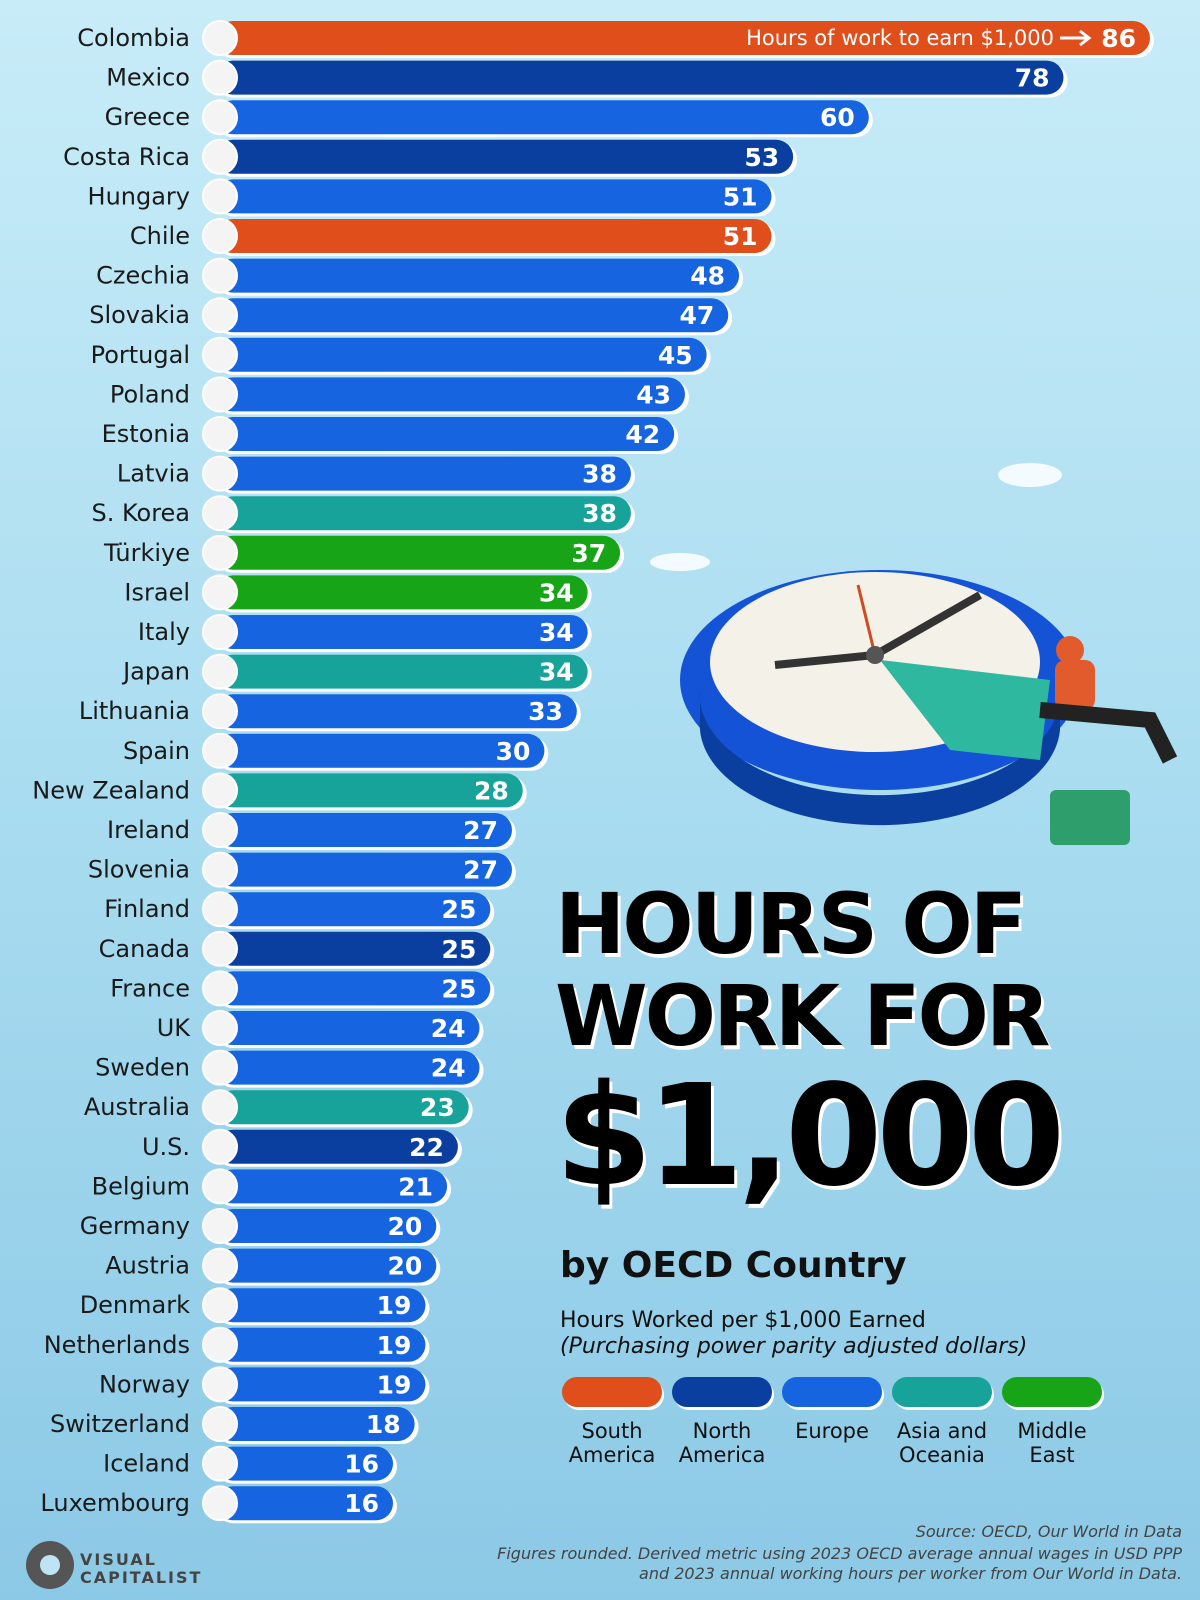 This screenshot has height=1600, width=1200. I want to click on value-label: 24, so click(448, 1068).